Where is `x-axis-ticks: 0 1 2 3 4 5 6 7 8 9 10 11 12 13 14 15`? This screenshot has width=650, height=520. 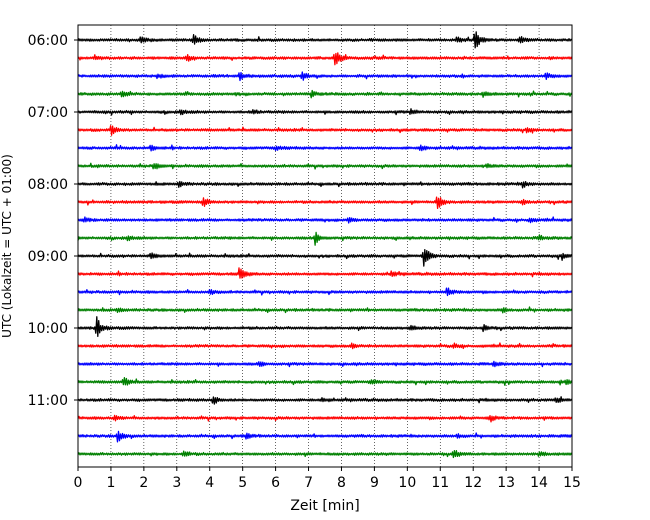 x-axis-ticks: 0 1 2 3 4 5 6 7 8 9 10 11 12 13 14 15 is located at coordinates (327, 479).